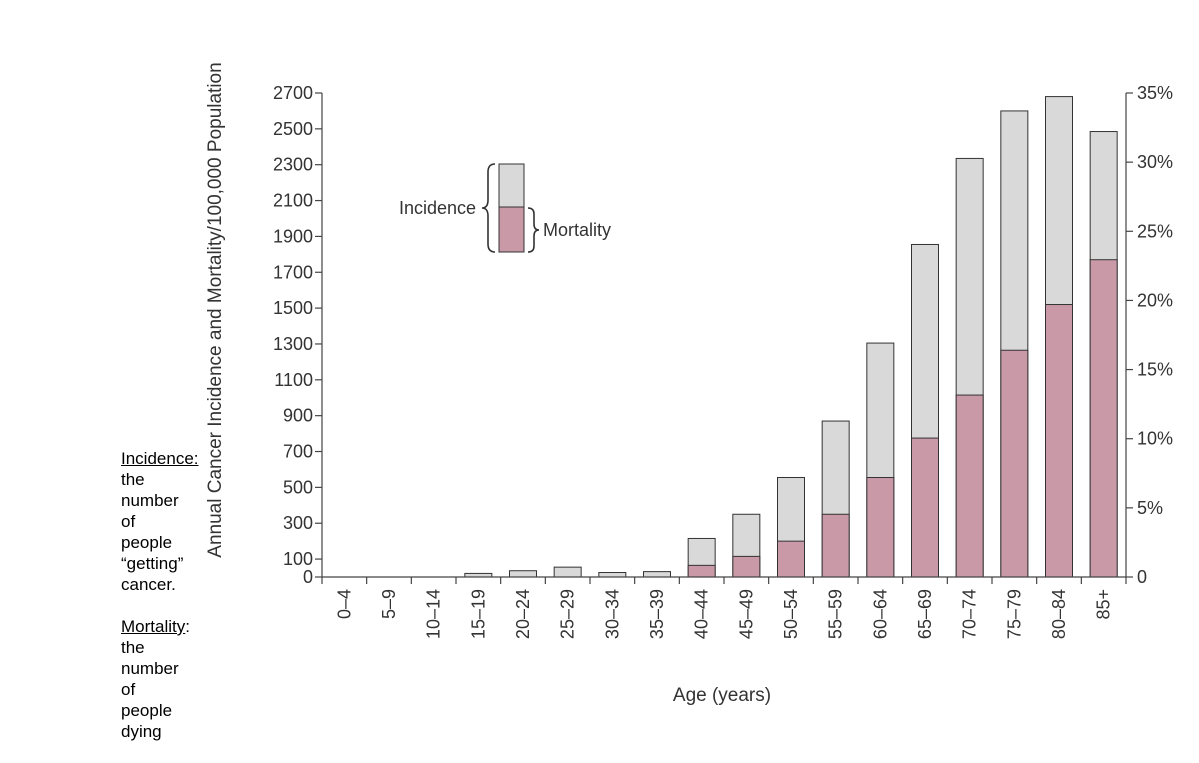  I want to click on legend-mortality-brace, so click(533, 230).